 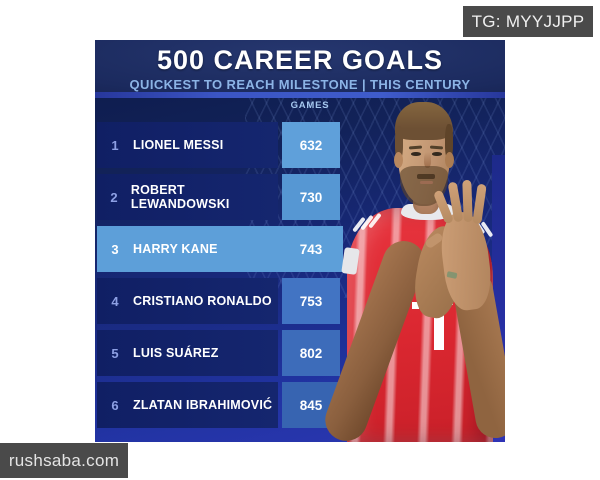 What do you see at coordinates (311, 301) in the screenshot?
I see `games-value: 753` at bounding box center [311, 301].